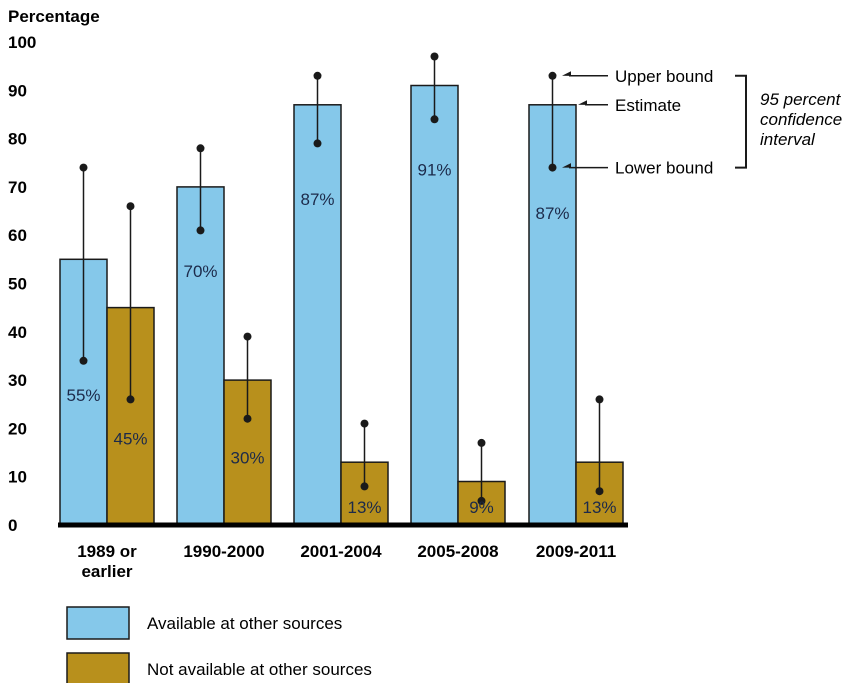 The height and width of the screenshot is (683, 862). Describe the element at coordinates (801, 119) in the screenshot. I see `ci-label: confidence` at that location.